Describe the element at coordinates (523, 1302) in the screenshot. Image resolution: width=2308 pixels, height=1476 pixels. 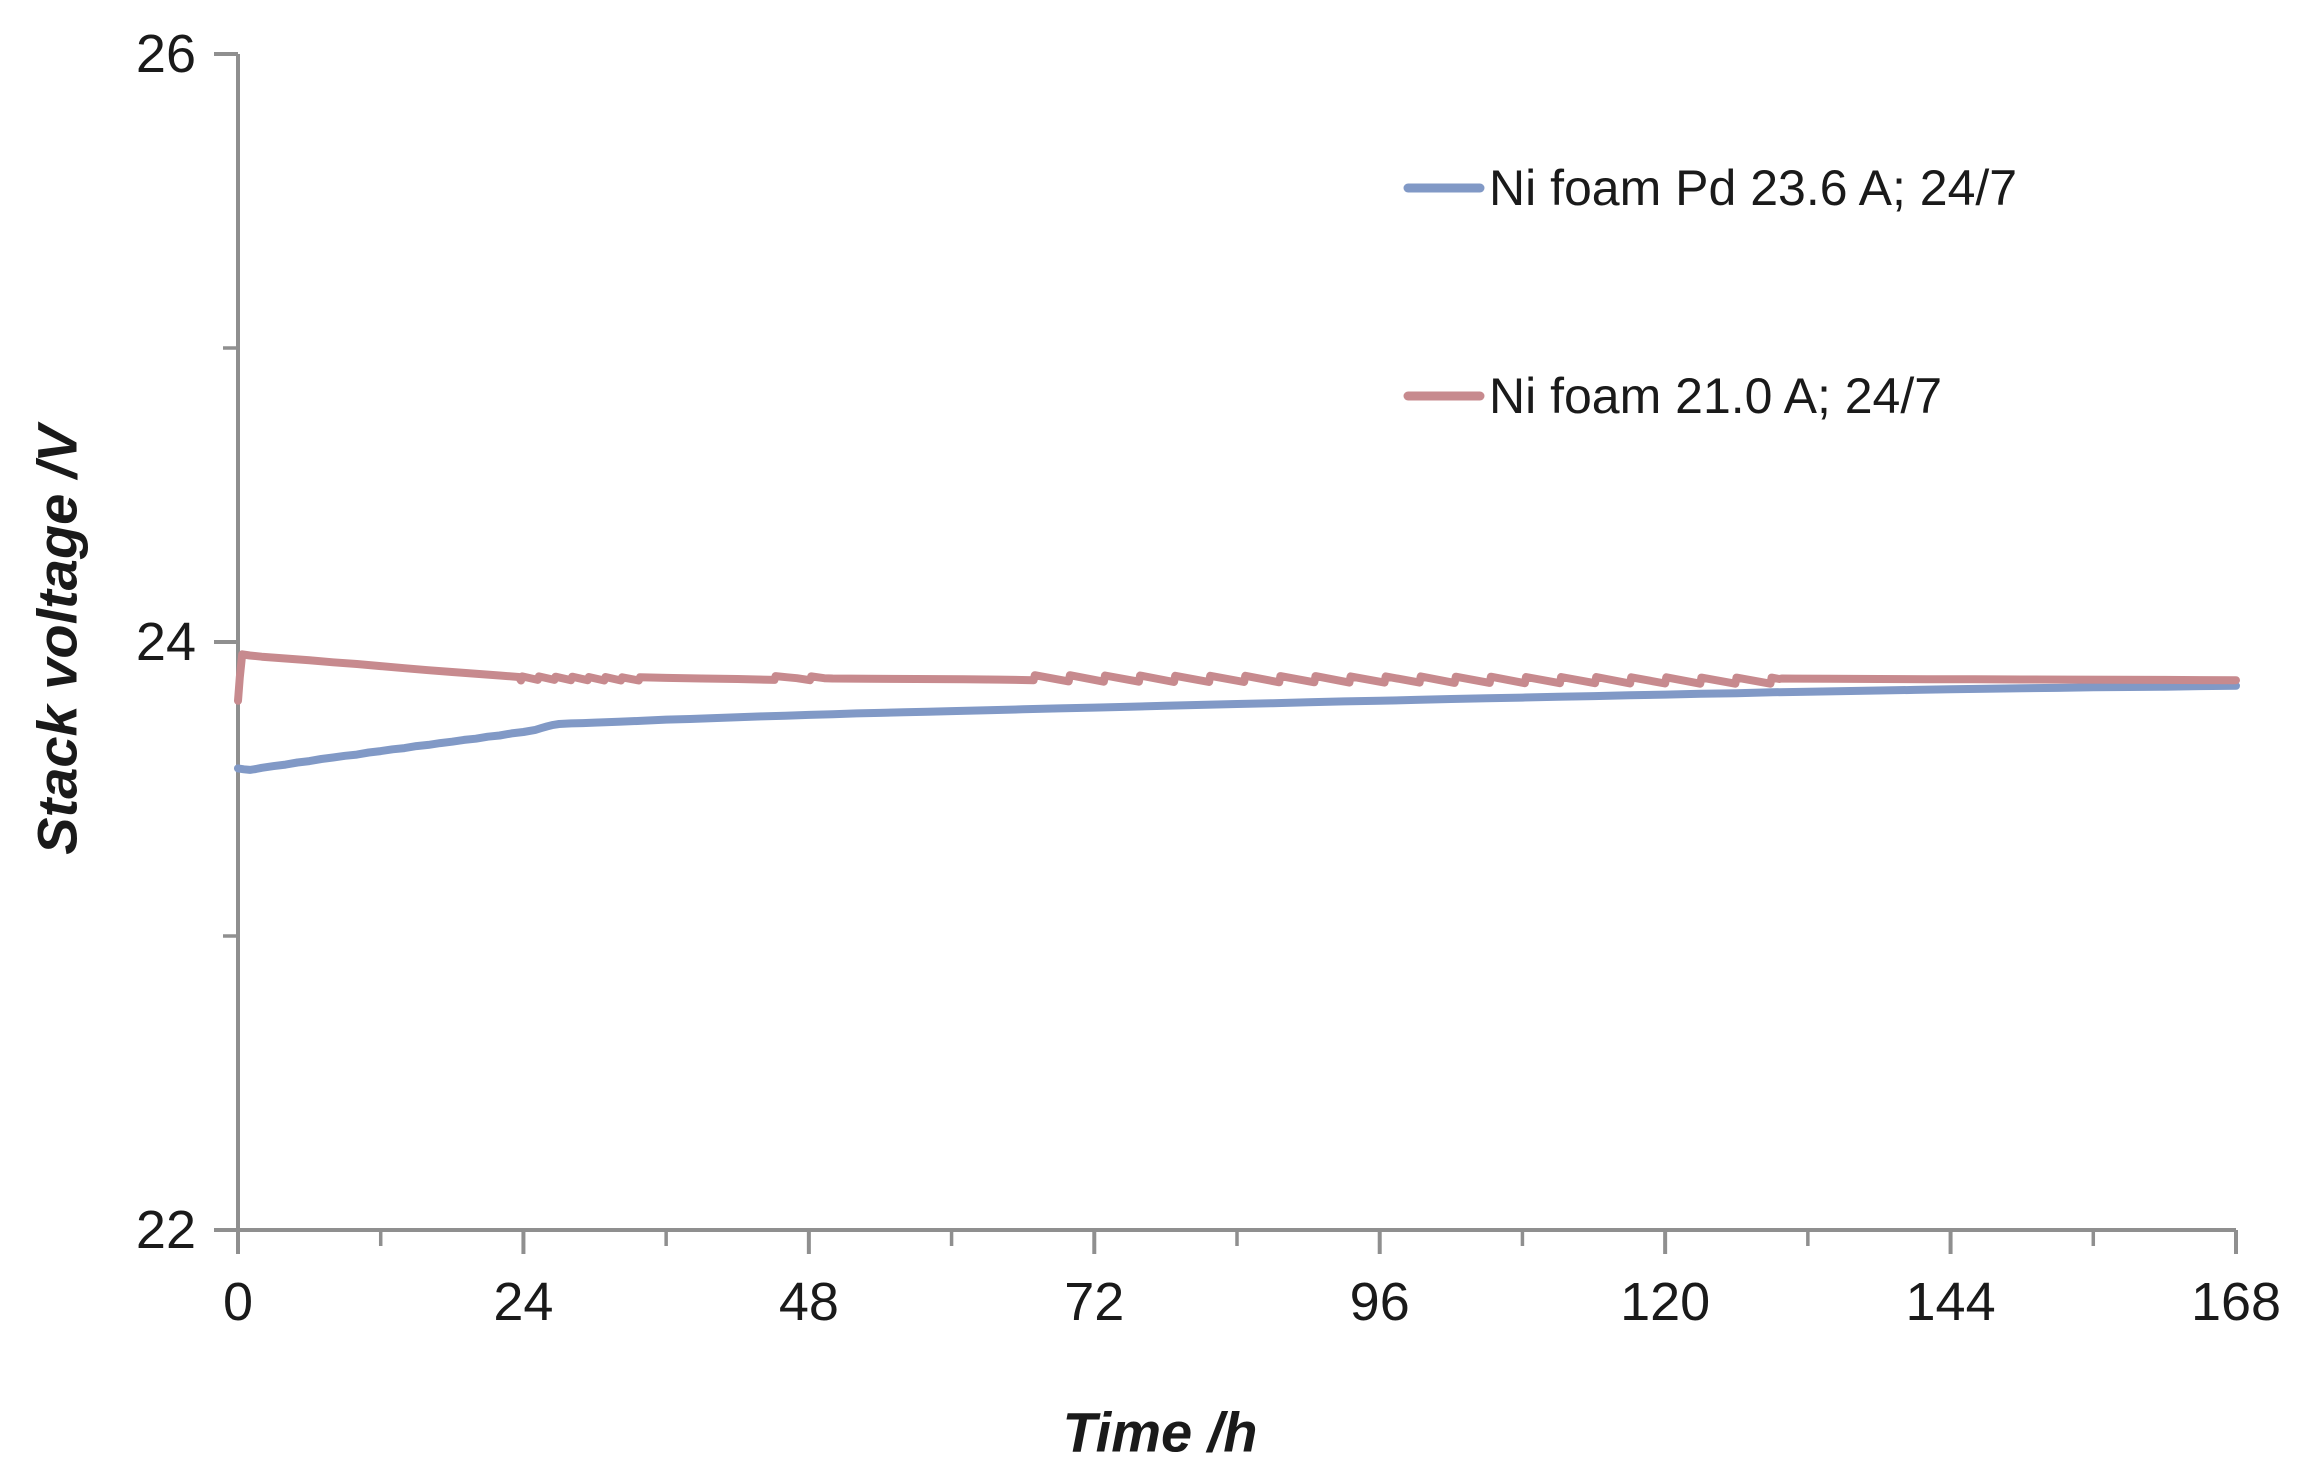
I see `x-tick-label: 24` at that location.